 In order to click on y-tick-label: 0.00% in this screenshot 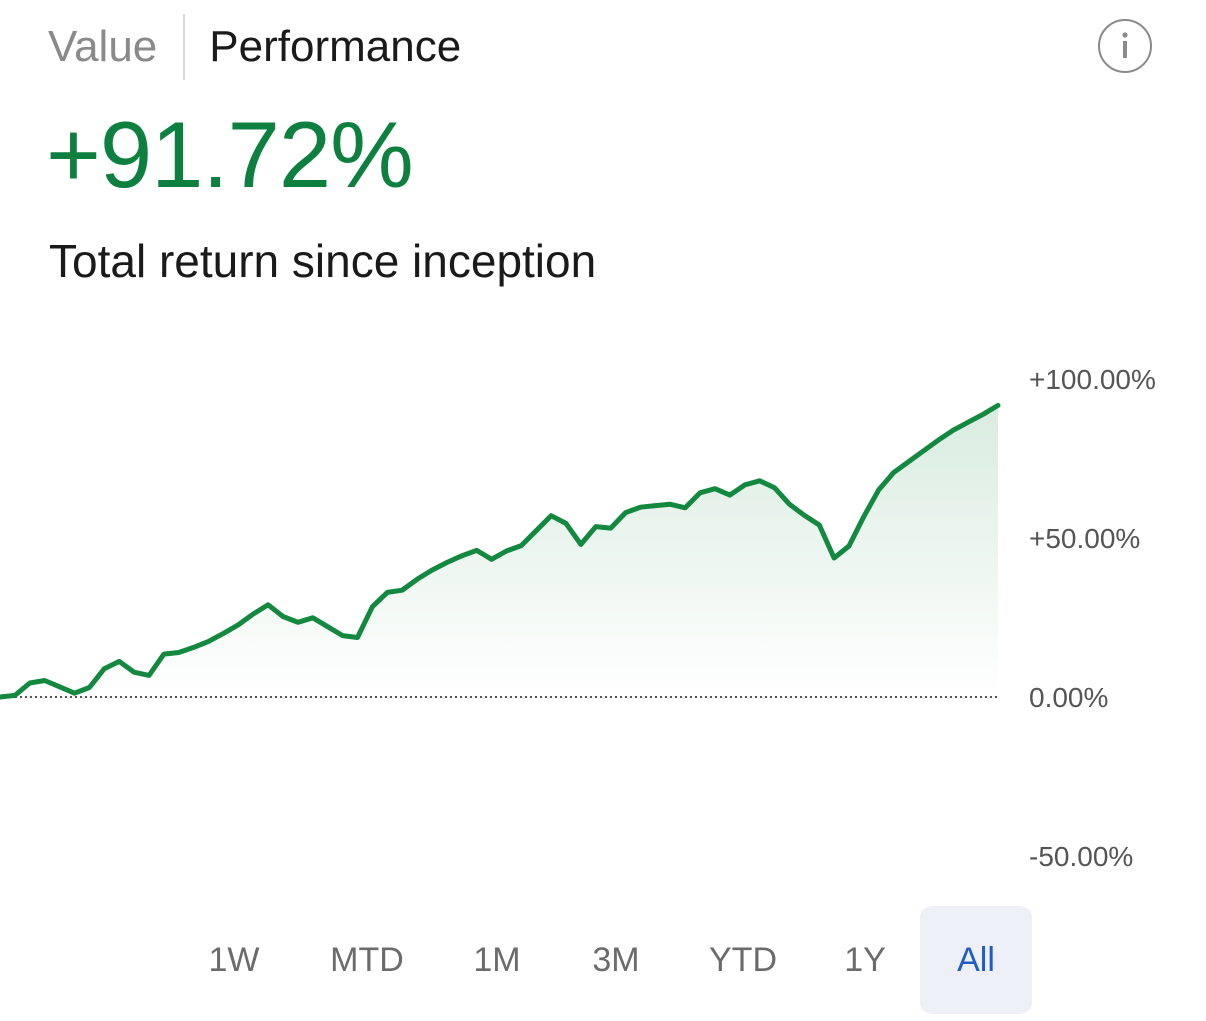, I will do `click(1068, 697)`.